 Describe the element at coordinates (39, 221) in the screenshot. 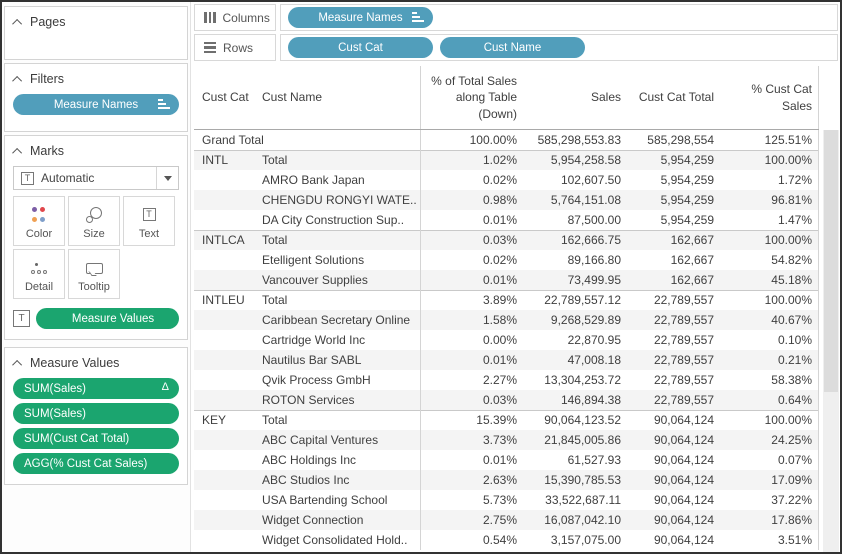

I see `color-button: Color` at that location.